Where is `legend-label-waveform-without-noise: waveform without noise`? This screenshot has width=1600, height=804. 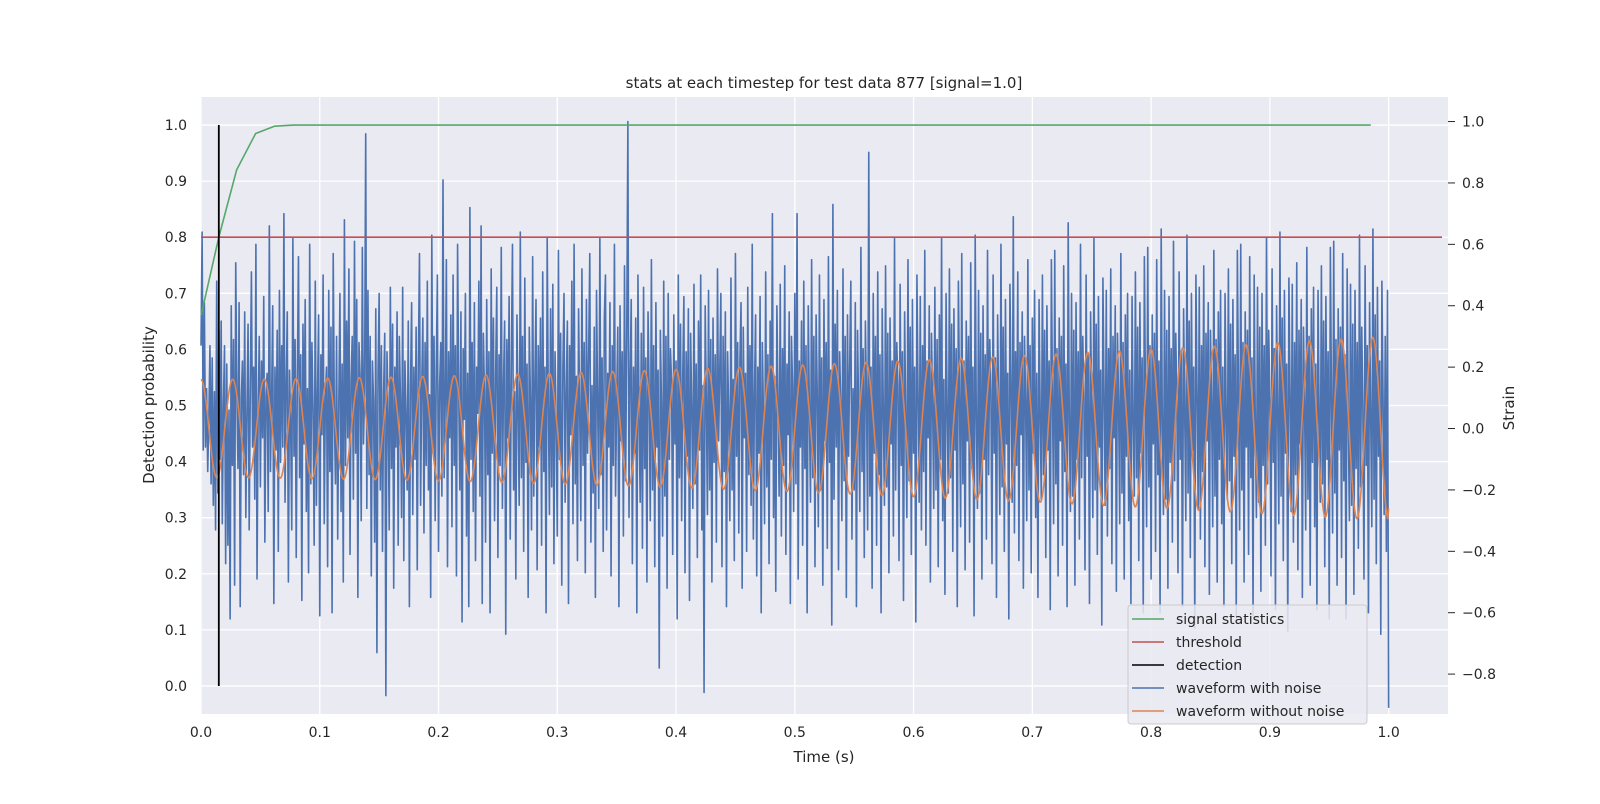
legend-label-waveform-without-noise: waveform without noise is located at coordinates (1260, 712).